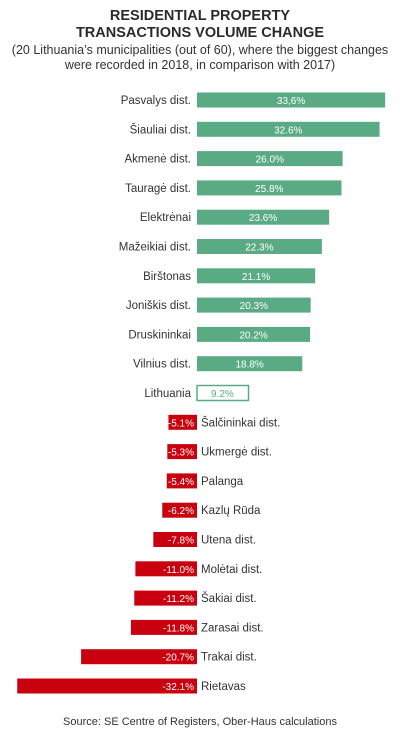  What do you see at coordinates (165, 218) in the screenshot?
I see `category-label-5: Elektrėnai` at bounding box center [165, 218].